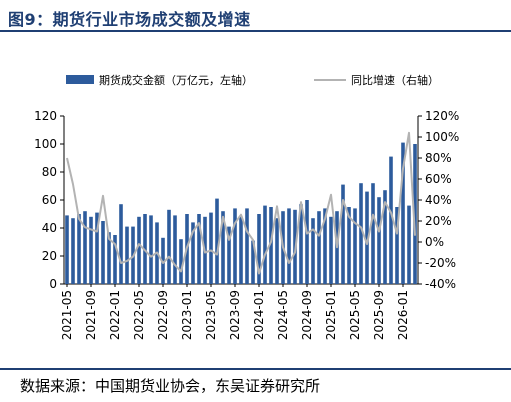  I want to click on x-tick-label: 2026-01, so click(403, 315).